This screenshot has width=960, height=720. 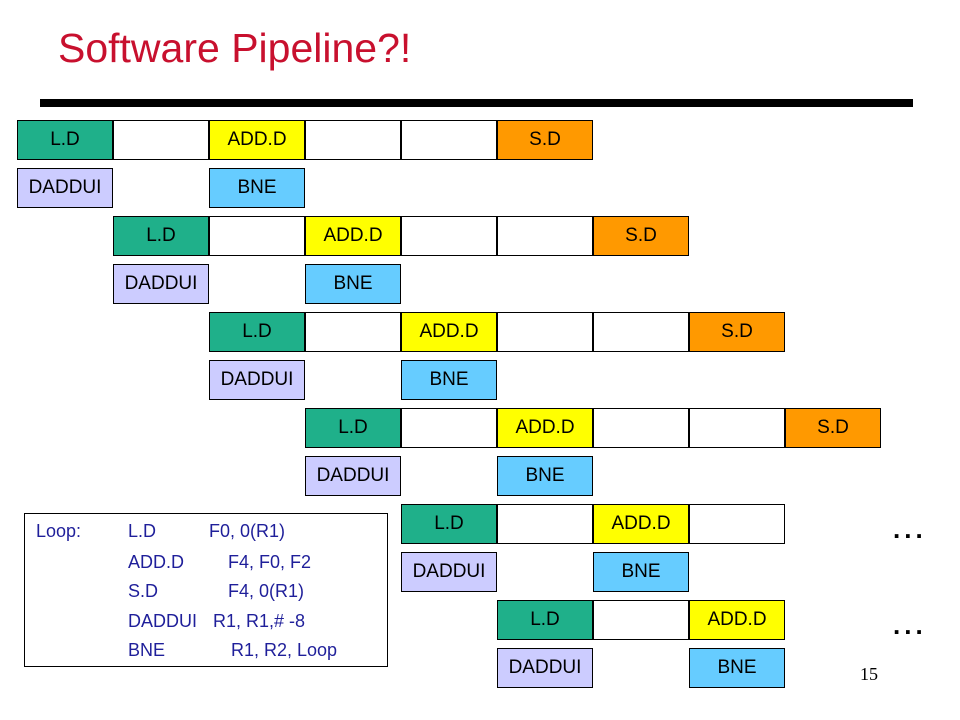 I want to click on code-op: BNE, so click(x=147, y=650).